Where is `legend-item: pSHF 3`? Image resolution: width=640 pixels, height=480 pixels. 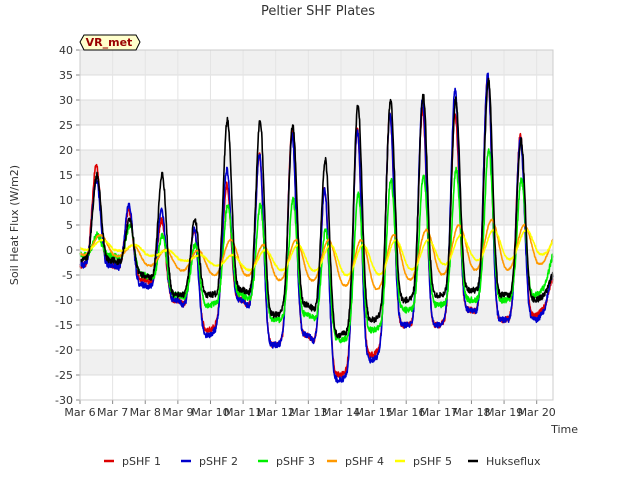 legend-item: pSHF 3 is located at coordinates (286, 461).